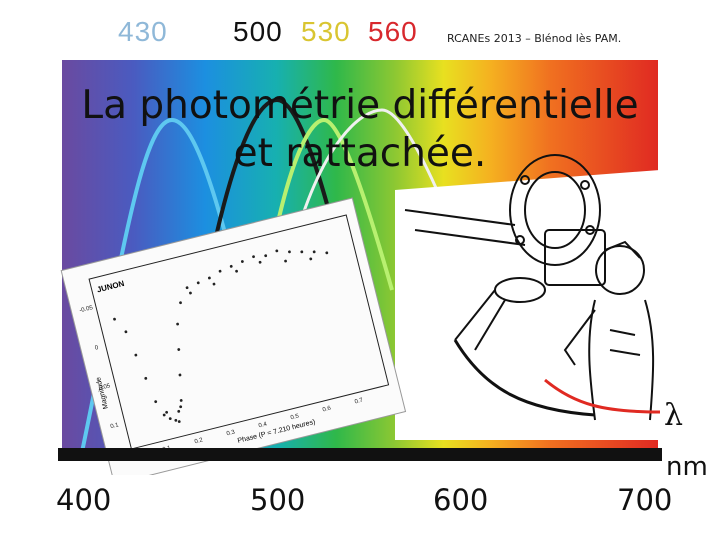 This screenshot has height=540, width=720. What do you see at coordinates (505, 252) in the screenshot?
I see `telescope-icon` at bounding box center [505, 252].